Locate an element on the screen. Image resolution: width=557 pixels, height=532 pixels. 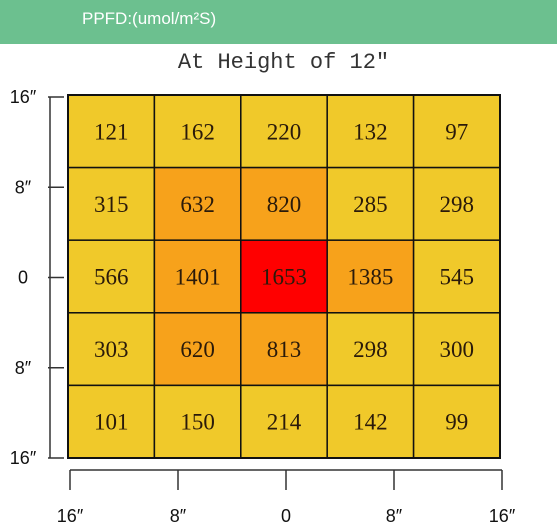
heatmap-cell-r5-c5 is located at coordinates (456, 421).